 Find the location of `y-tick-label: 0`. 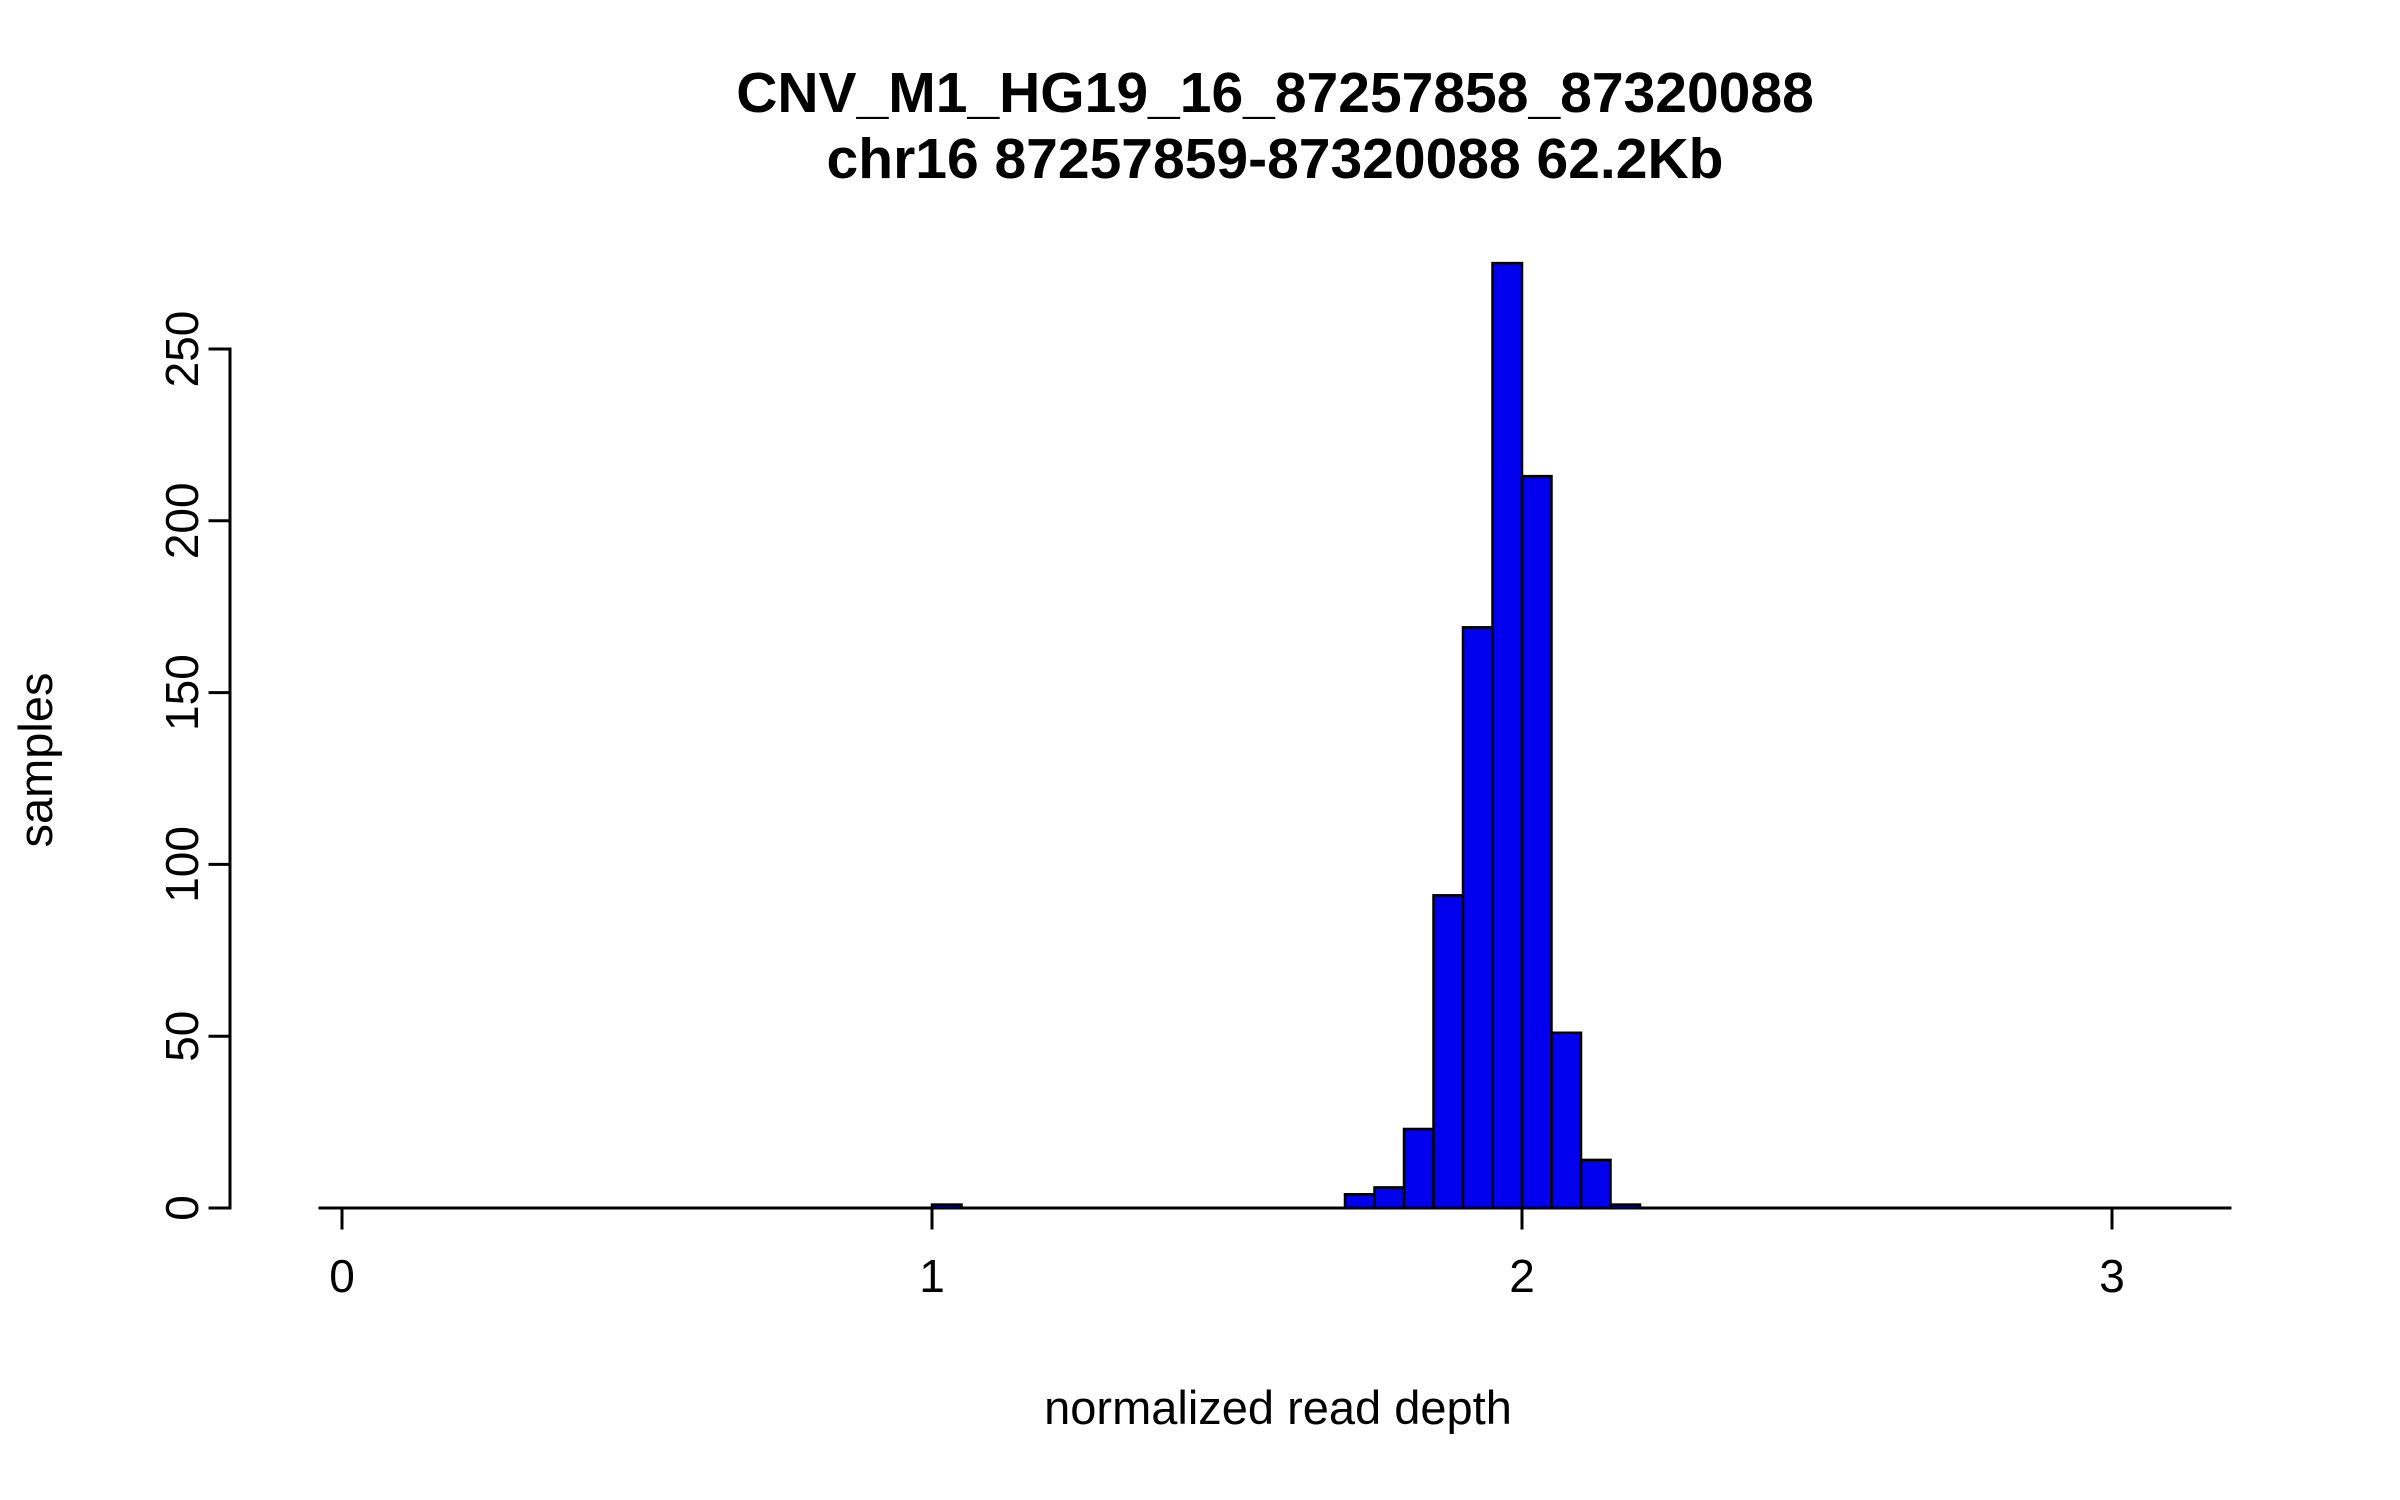

y-tick-label: 0 is located at coordinates (182, 1208).